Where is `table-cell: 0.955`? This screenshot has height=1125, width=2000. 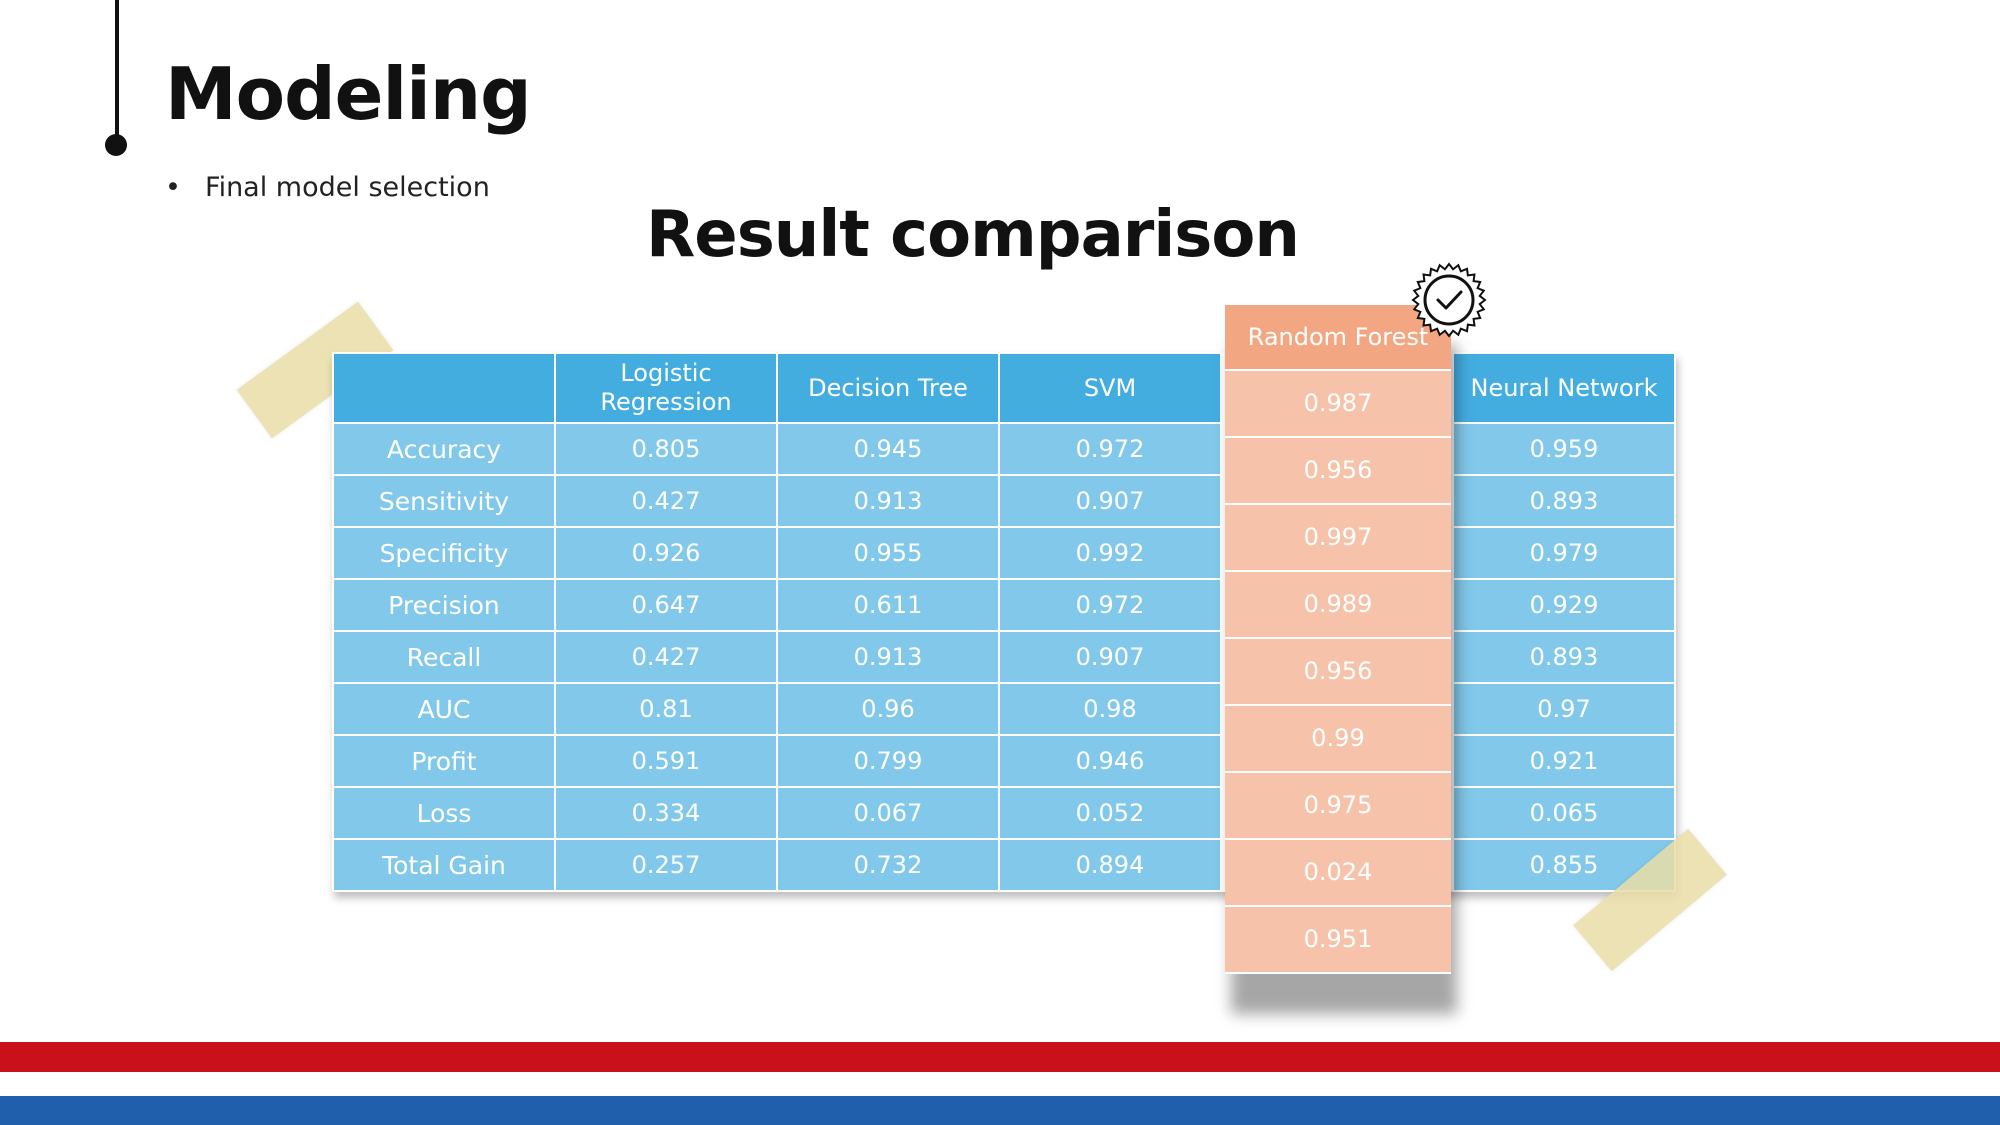
table-cell: 0.955 is located at coordinates (888, 553).